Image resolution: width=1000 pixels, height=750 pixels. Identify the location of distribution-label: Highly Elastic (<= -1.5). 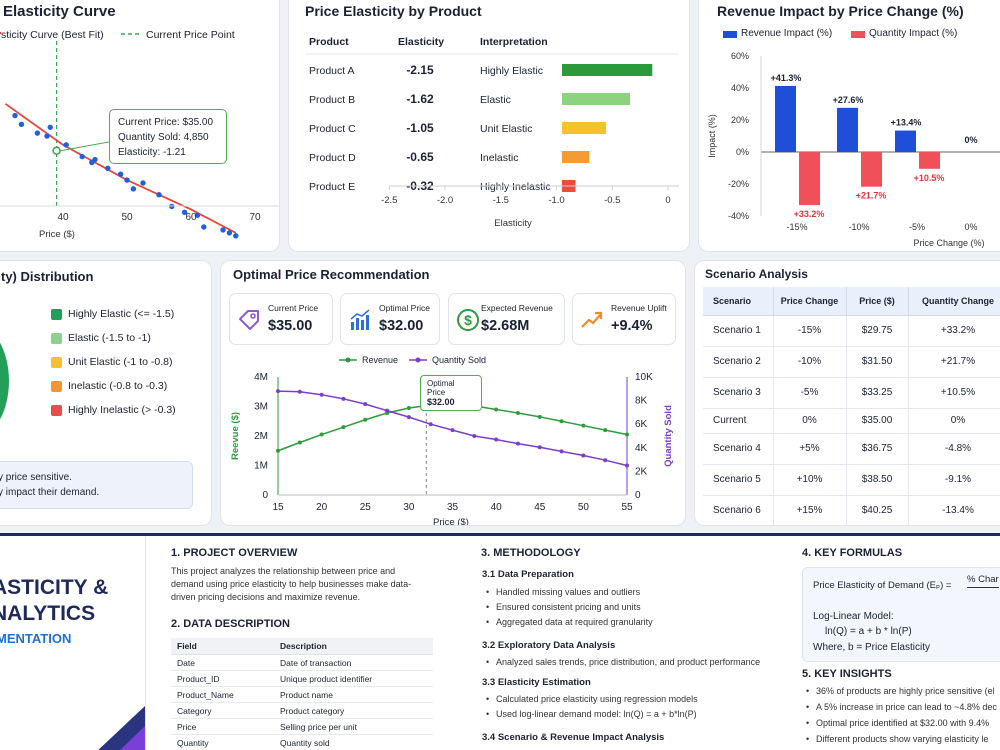
(121, 314).